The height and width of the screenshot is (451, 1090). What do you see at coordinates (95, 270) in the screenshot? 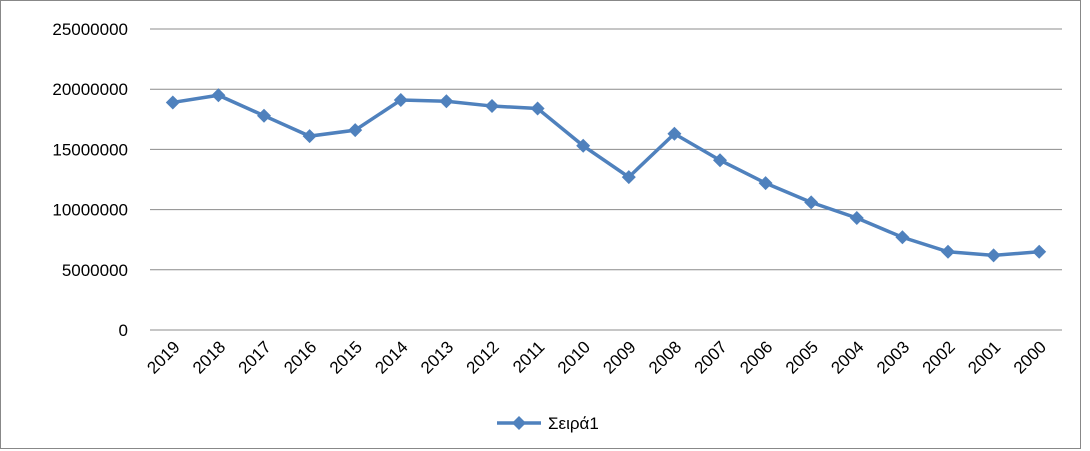
I see `y-tick-label: 5000000` at bounding box center [95, 270].